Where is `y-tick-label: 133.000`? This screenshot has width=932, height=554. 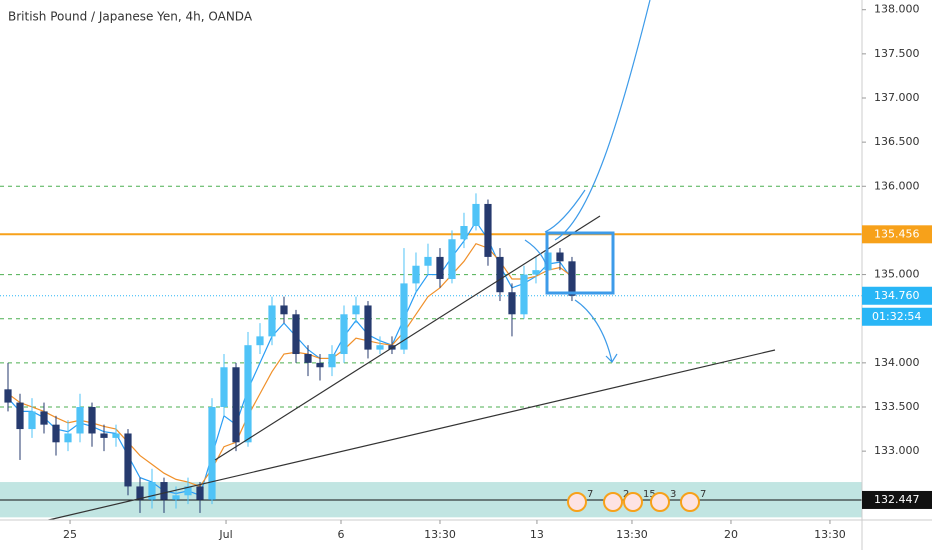
y-tick-label: 133.000 is located at coordinates (897, 450).